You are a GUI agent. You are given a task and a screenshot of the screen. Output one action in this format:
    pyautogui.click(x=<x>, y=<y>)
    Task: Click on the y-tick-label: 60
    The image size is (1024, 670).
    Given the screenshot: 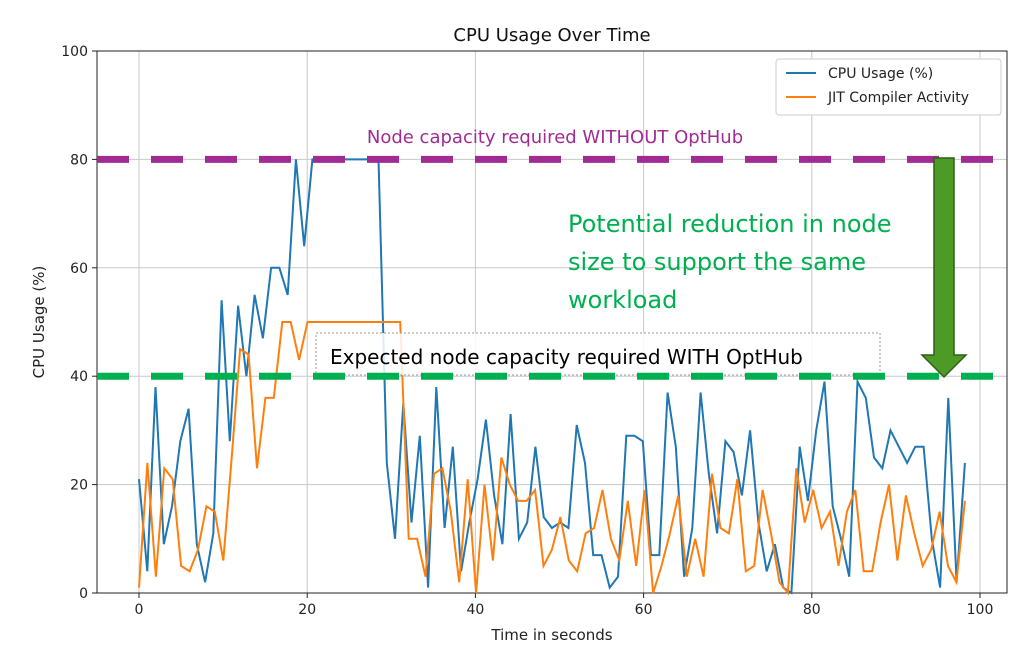 What is the action you would take?
    pyautogui.click(x=79, y=269)
    